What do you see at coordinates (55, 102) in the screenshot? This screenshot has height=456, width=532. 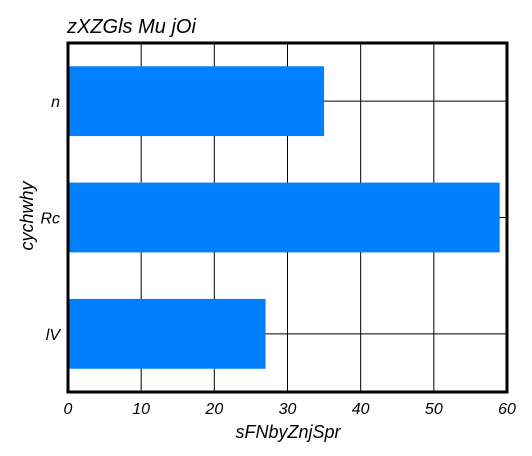 I see `y-tick-label: n` at bounding box center [55, 102].